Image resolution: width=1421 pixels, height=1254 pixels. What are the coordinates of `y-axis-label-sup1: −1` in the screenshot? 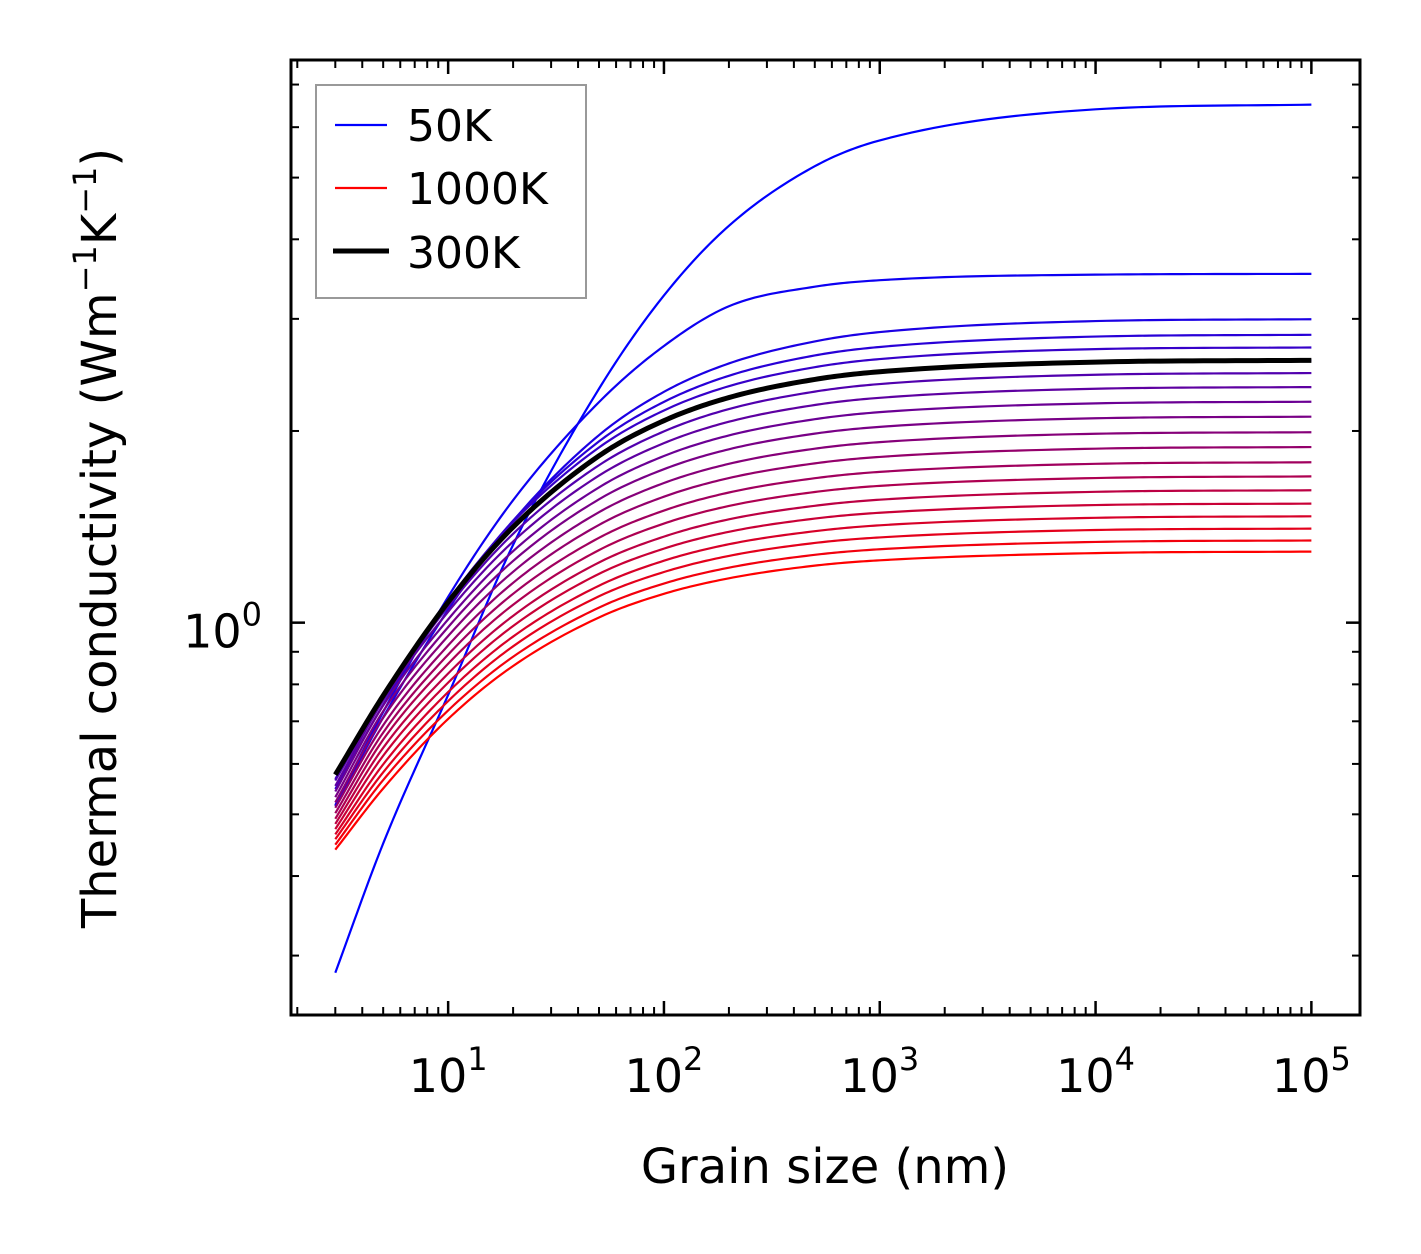 It's located at (85, 268).